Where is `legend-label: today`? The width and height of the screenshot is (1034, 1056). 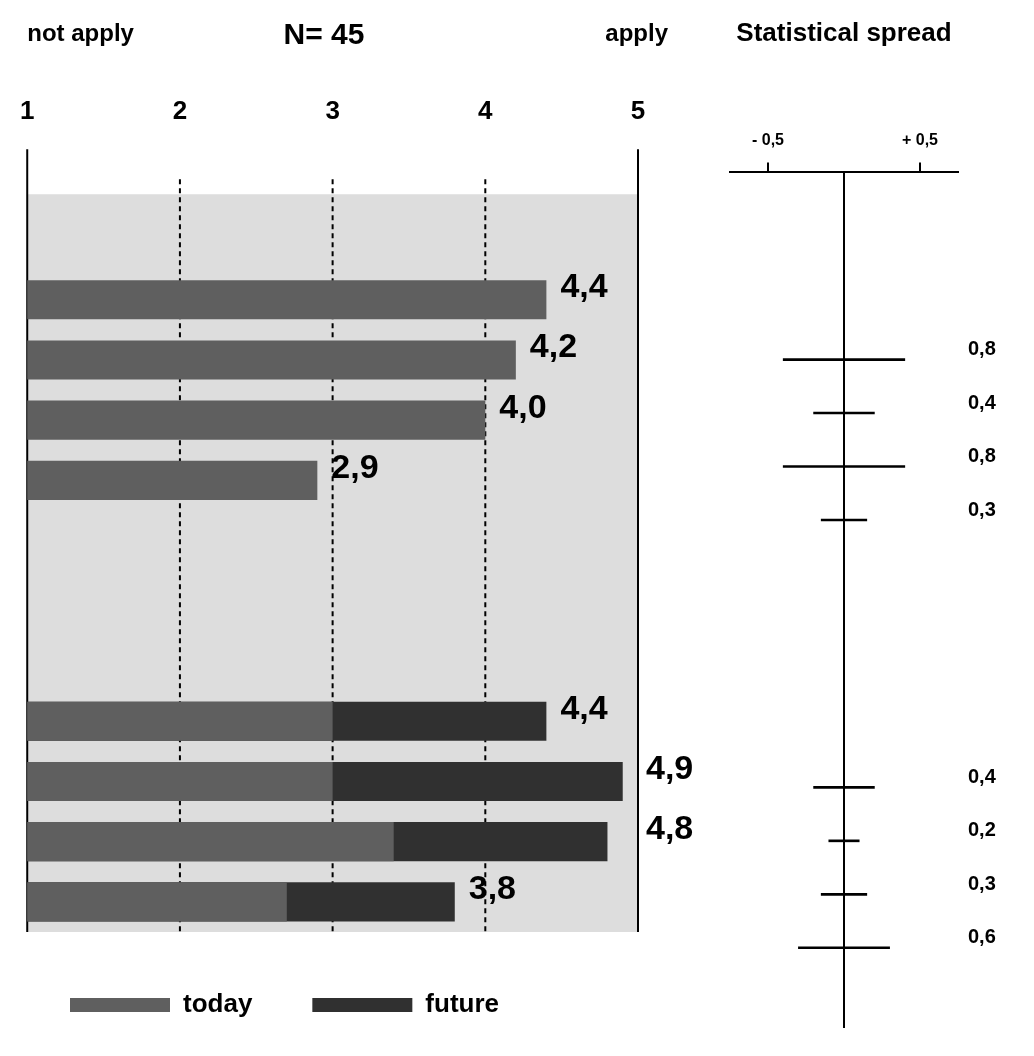 legend-label: today is located at coordinates (218, 1003).